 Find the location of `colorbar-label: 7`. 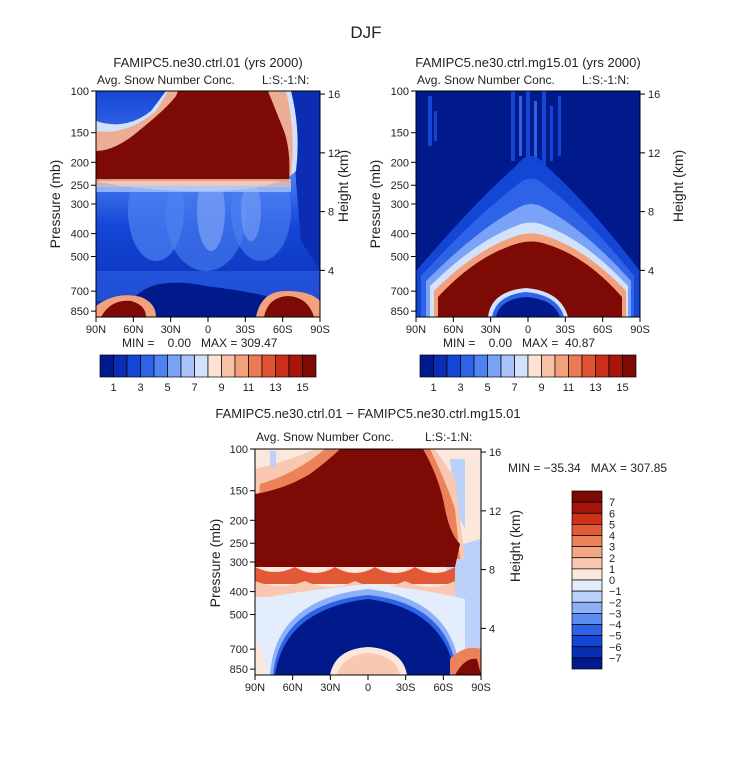

colorbar-label: 7 is located at coordinates (194, 388).